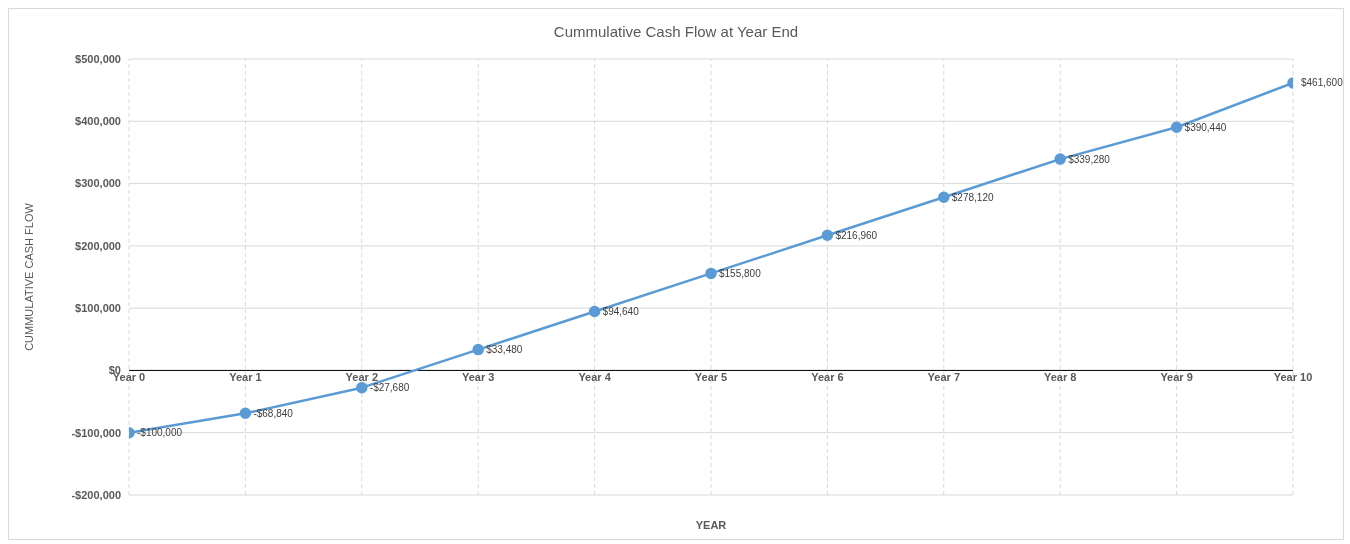  I want to click on data-label: $339,280, so click(1089, 159).